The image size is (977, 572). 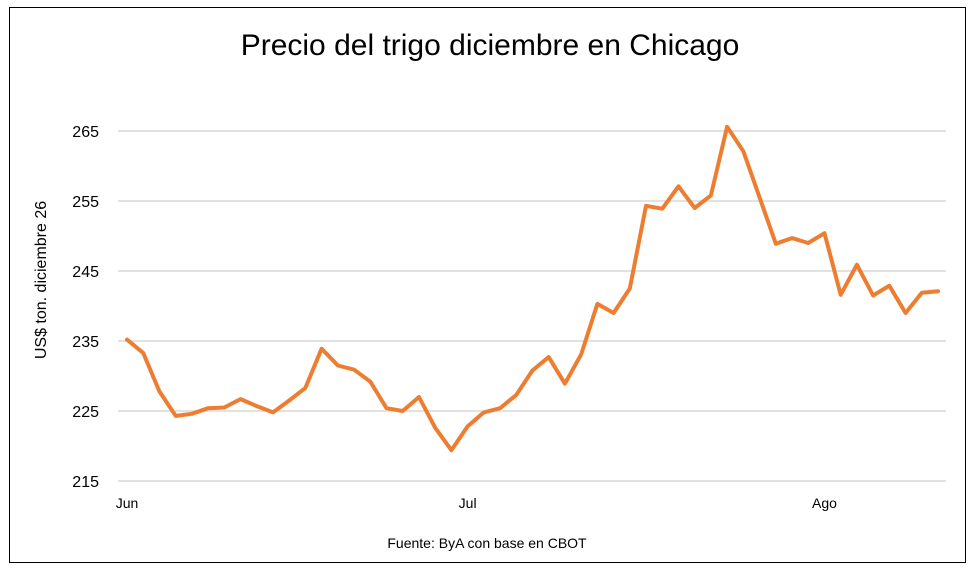 I want to click on y-axis-ticks: 215 225 235 245 255 265, so click(x=85, y=307).